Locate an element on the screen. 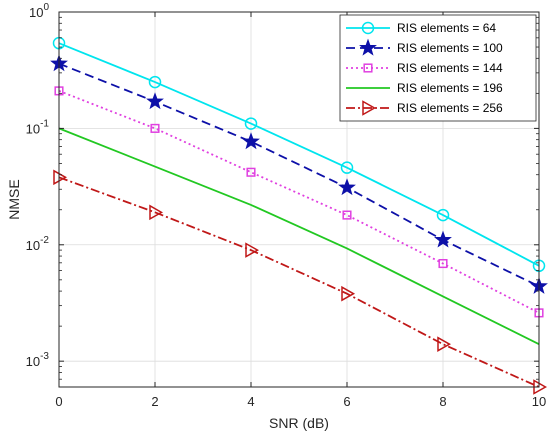  x-tick-label: 6 is located at coordinates (346, 401).